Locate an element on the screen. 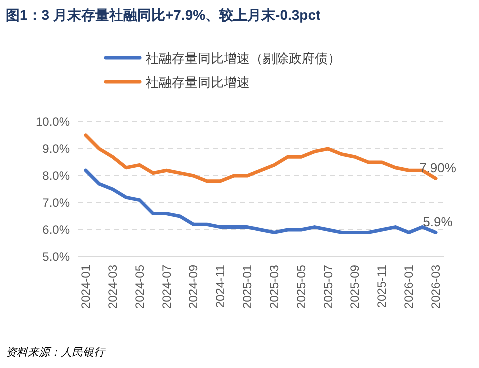 Image resolution: width=479 pixels, height=368 pixels. x-tick-label: 2024-09 is located at coordinates (193, 287).